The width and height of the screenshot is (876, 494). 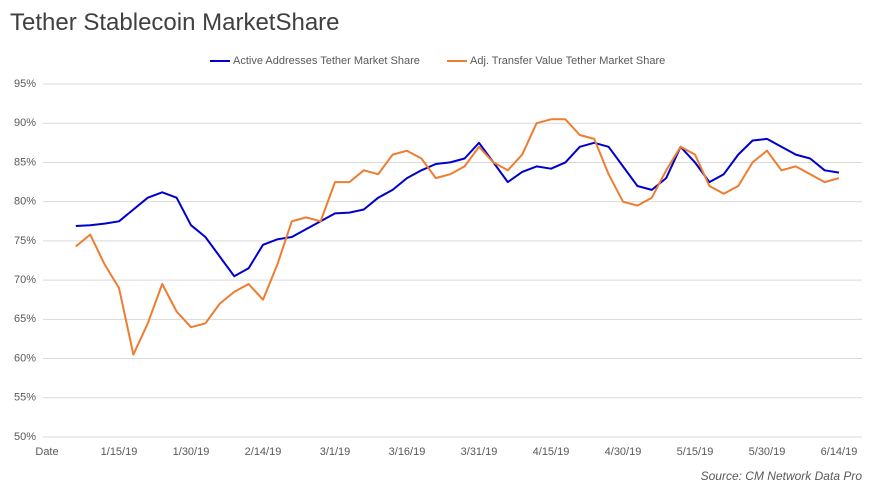 What do you see at coordinates (119, 452) in the screenshot?
I see `x-tick-label: 1/15/19` at bounding box center [119, 452].